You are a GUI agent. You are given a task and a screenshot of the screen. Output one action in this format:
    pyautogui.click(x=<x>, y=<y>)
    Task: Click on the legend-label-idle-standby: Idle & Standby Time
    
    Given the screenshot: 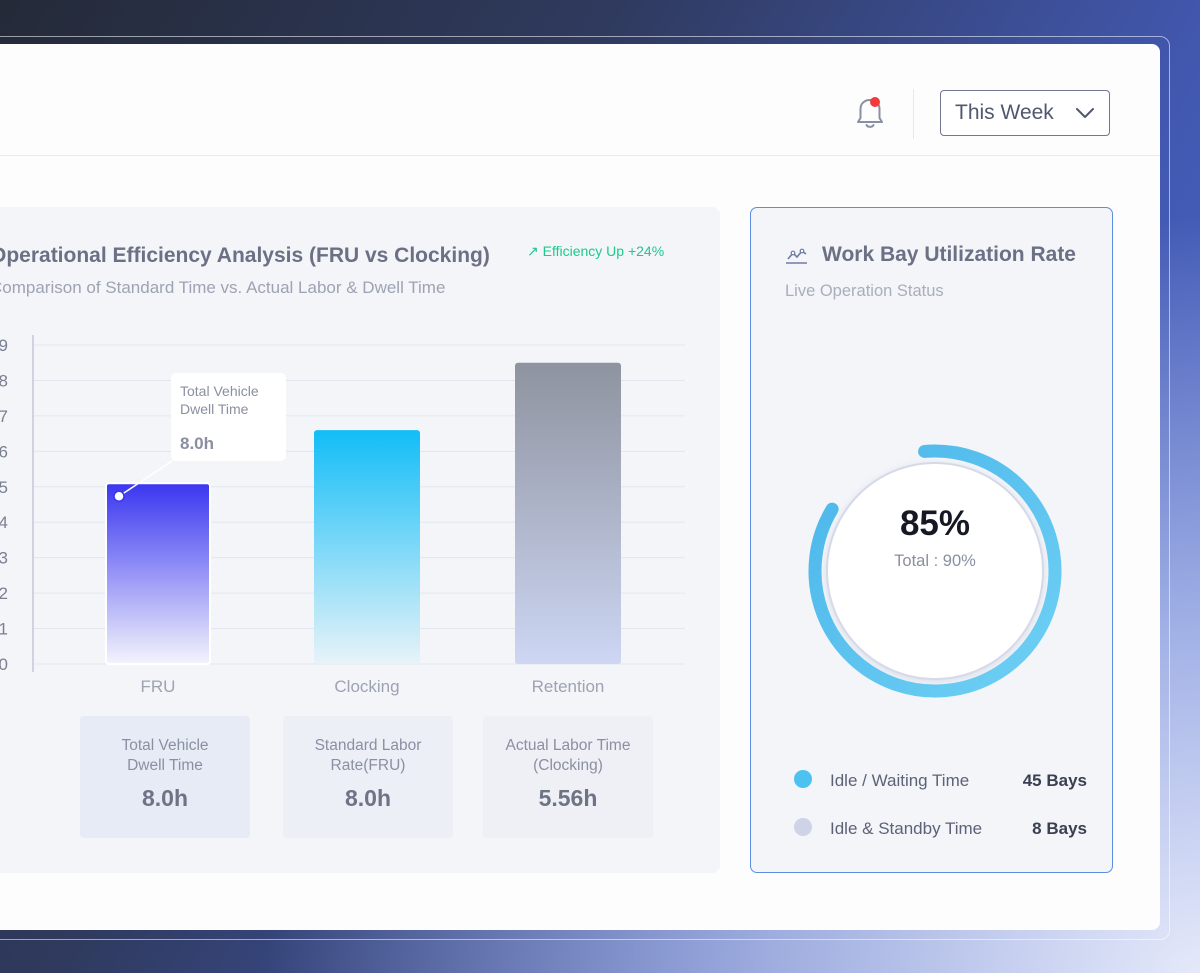 What is the action you would take?
    pyautogui.click(x=906, y=828)
    